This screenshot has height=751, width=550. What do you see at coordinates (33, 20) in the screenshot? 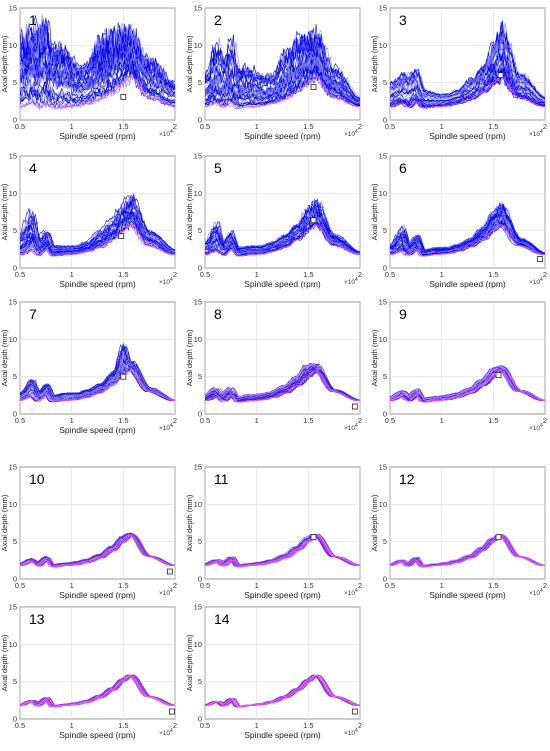
I see `panel-number: 1` at bounding box center [33, 20].